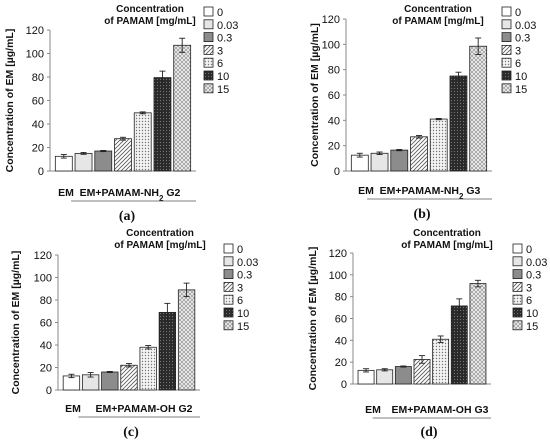 The image size is (550, 444). What do you see at coordinates (399, 160) in the screenshot?
I see `bar-b-0.3` at bounding box center [399, 160].